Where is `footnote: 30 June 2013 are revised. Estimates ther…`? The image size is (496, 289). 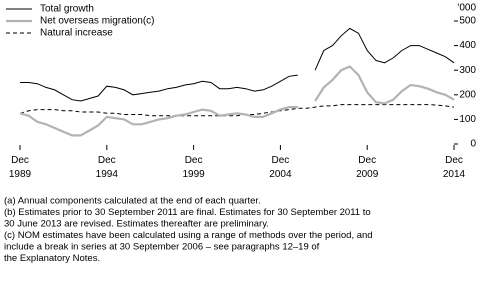 footnote: 30 June 2013 are revised. Estimates ther… is located at coordinates (136, 224).